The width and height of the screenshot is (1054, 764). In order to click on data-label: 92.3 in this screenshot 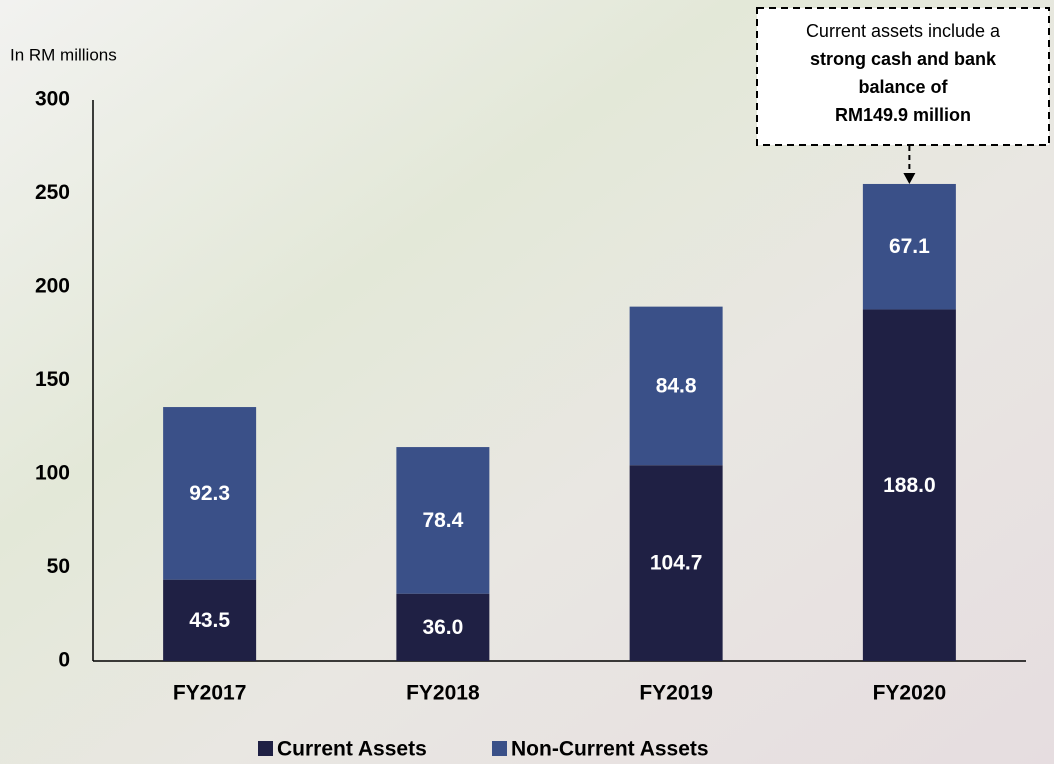, I will do `click(209, 493)`.